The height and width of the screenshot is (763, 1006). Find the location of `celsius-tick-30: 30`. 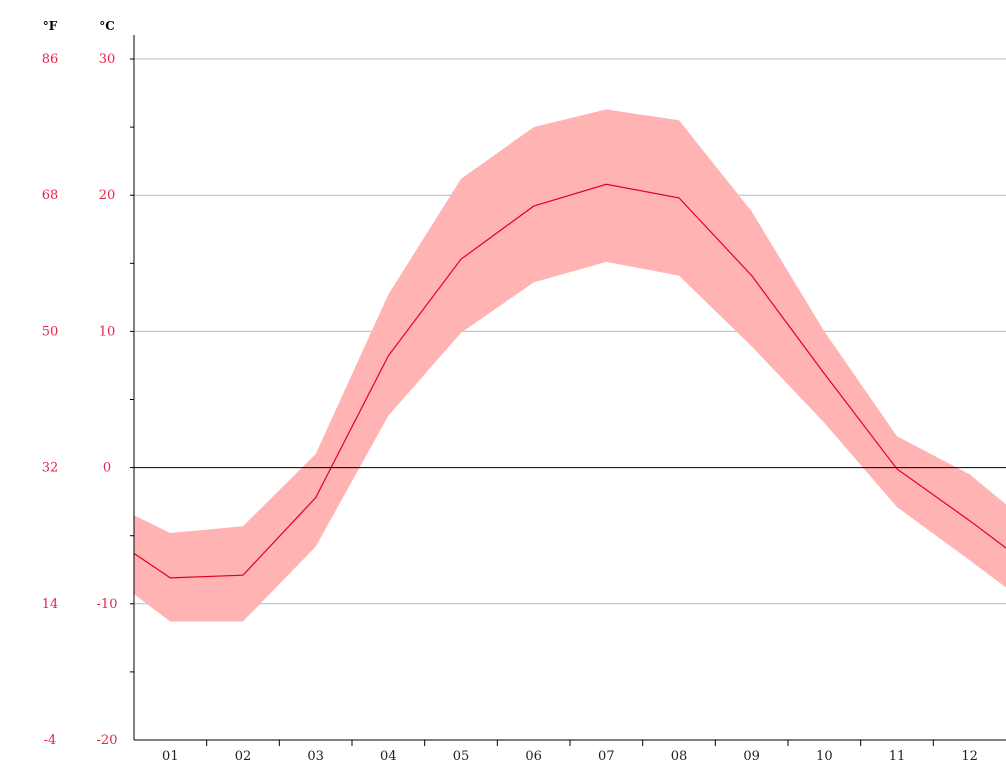

celsius-tick-30: 30 is located at coordinates (107, 59).